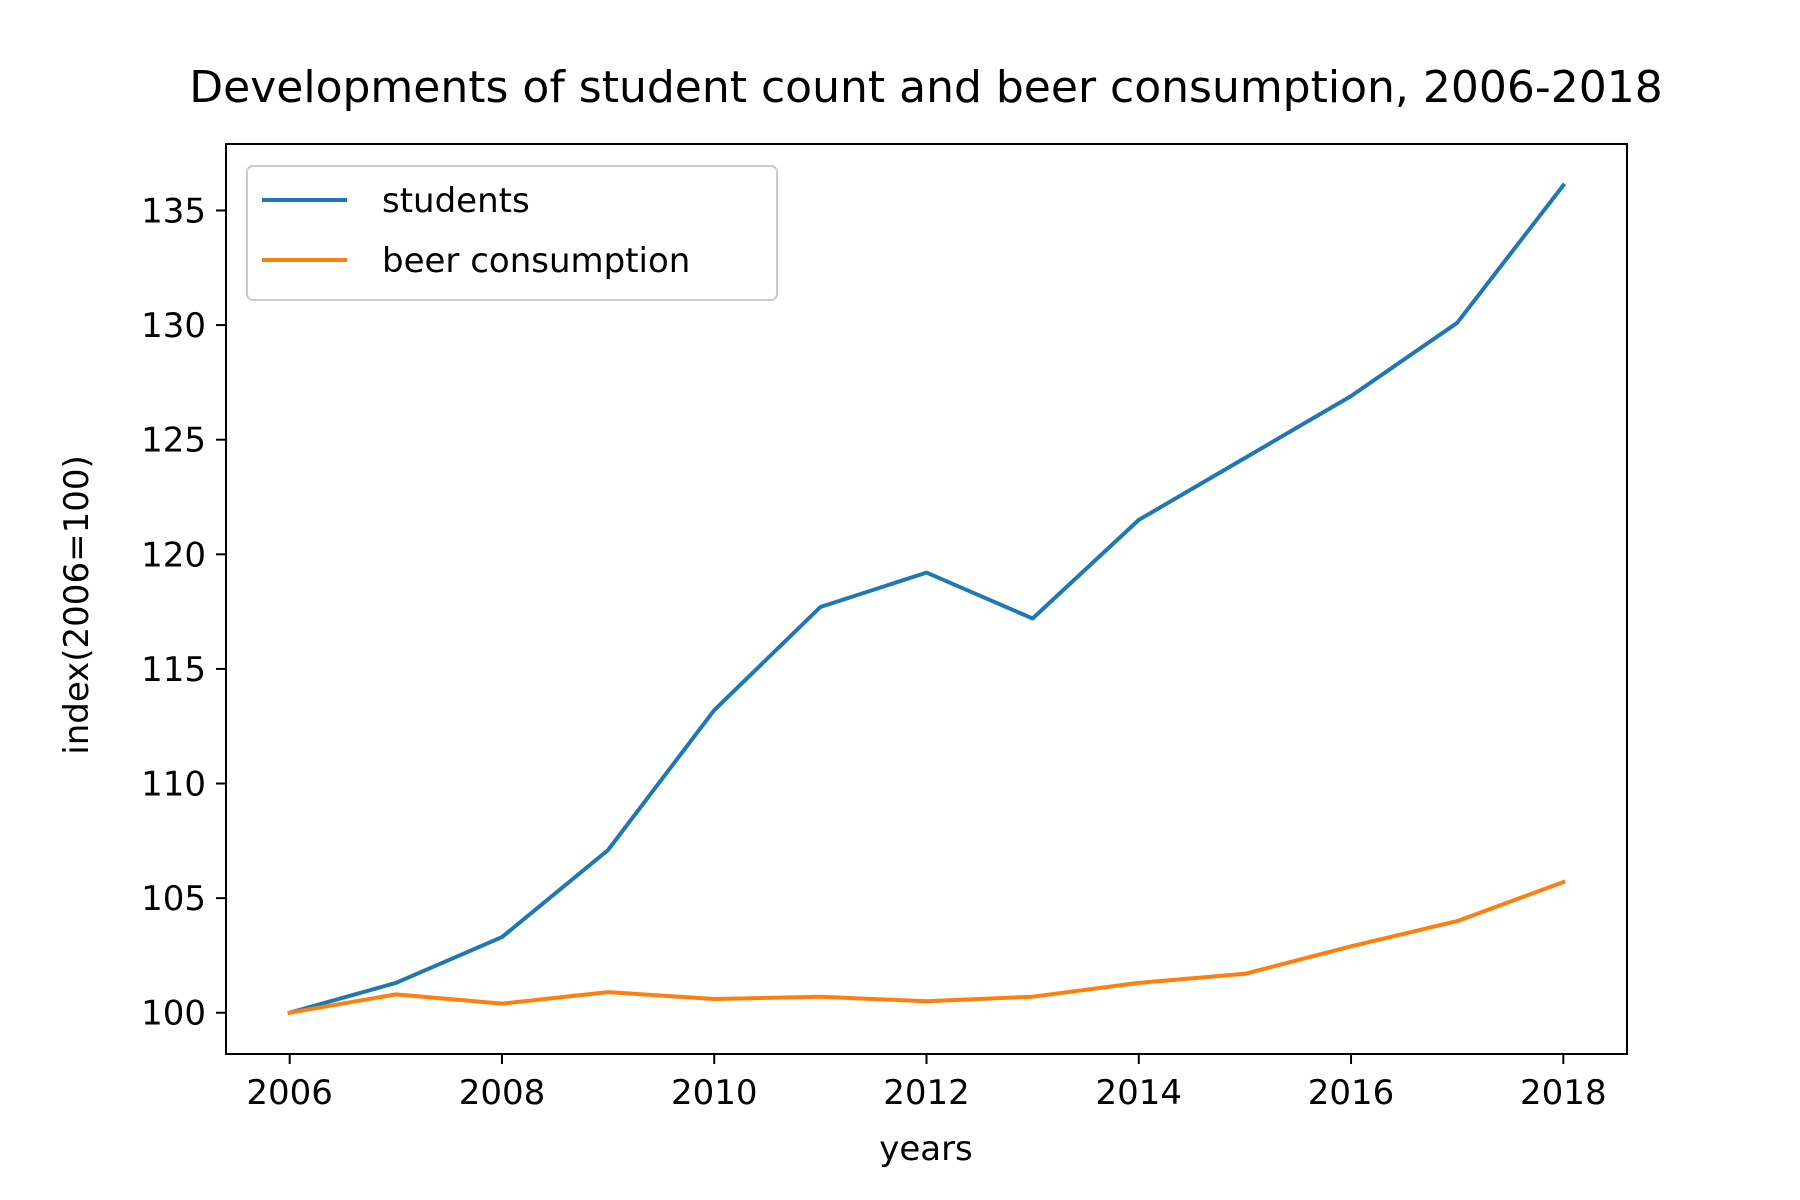 The height and width of the screenshot is (1200, 1800). I want to click on x-tick-label: 2008, so click(502, 1093).